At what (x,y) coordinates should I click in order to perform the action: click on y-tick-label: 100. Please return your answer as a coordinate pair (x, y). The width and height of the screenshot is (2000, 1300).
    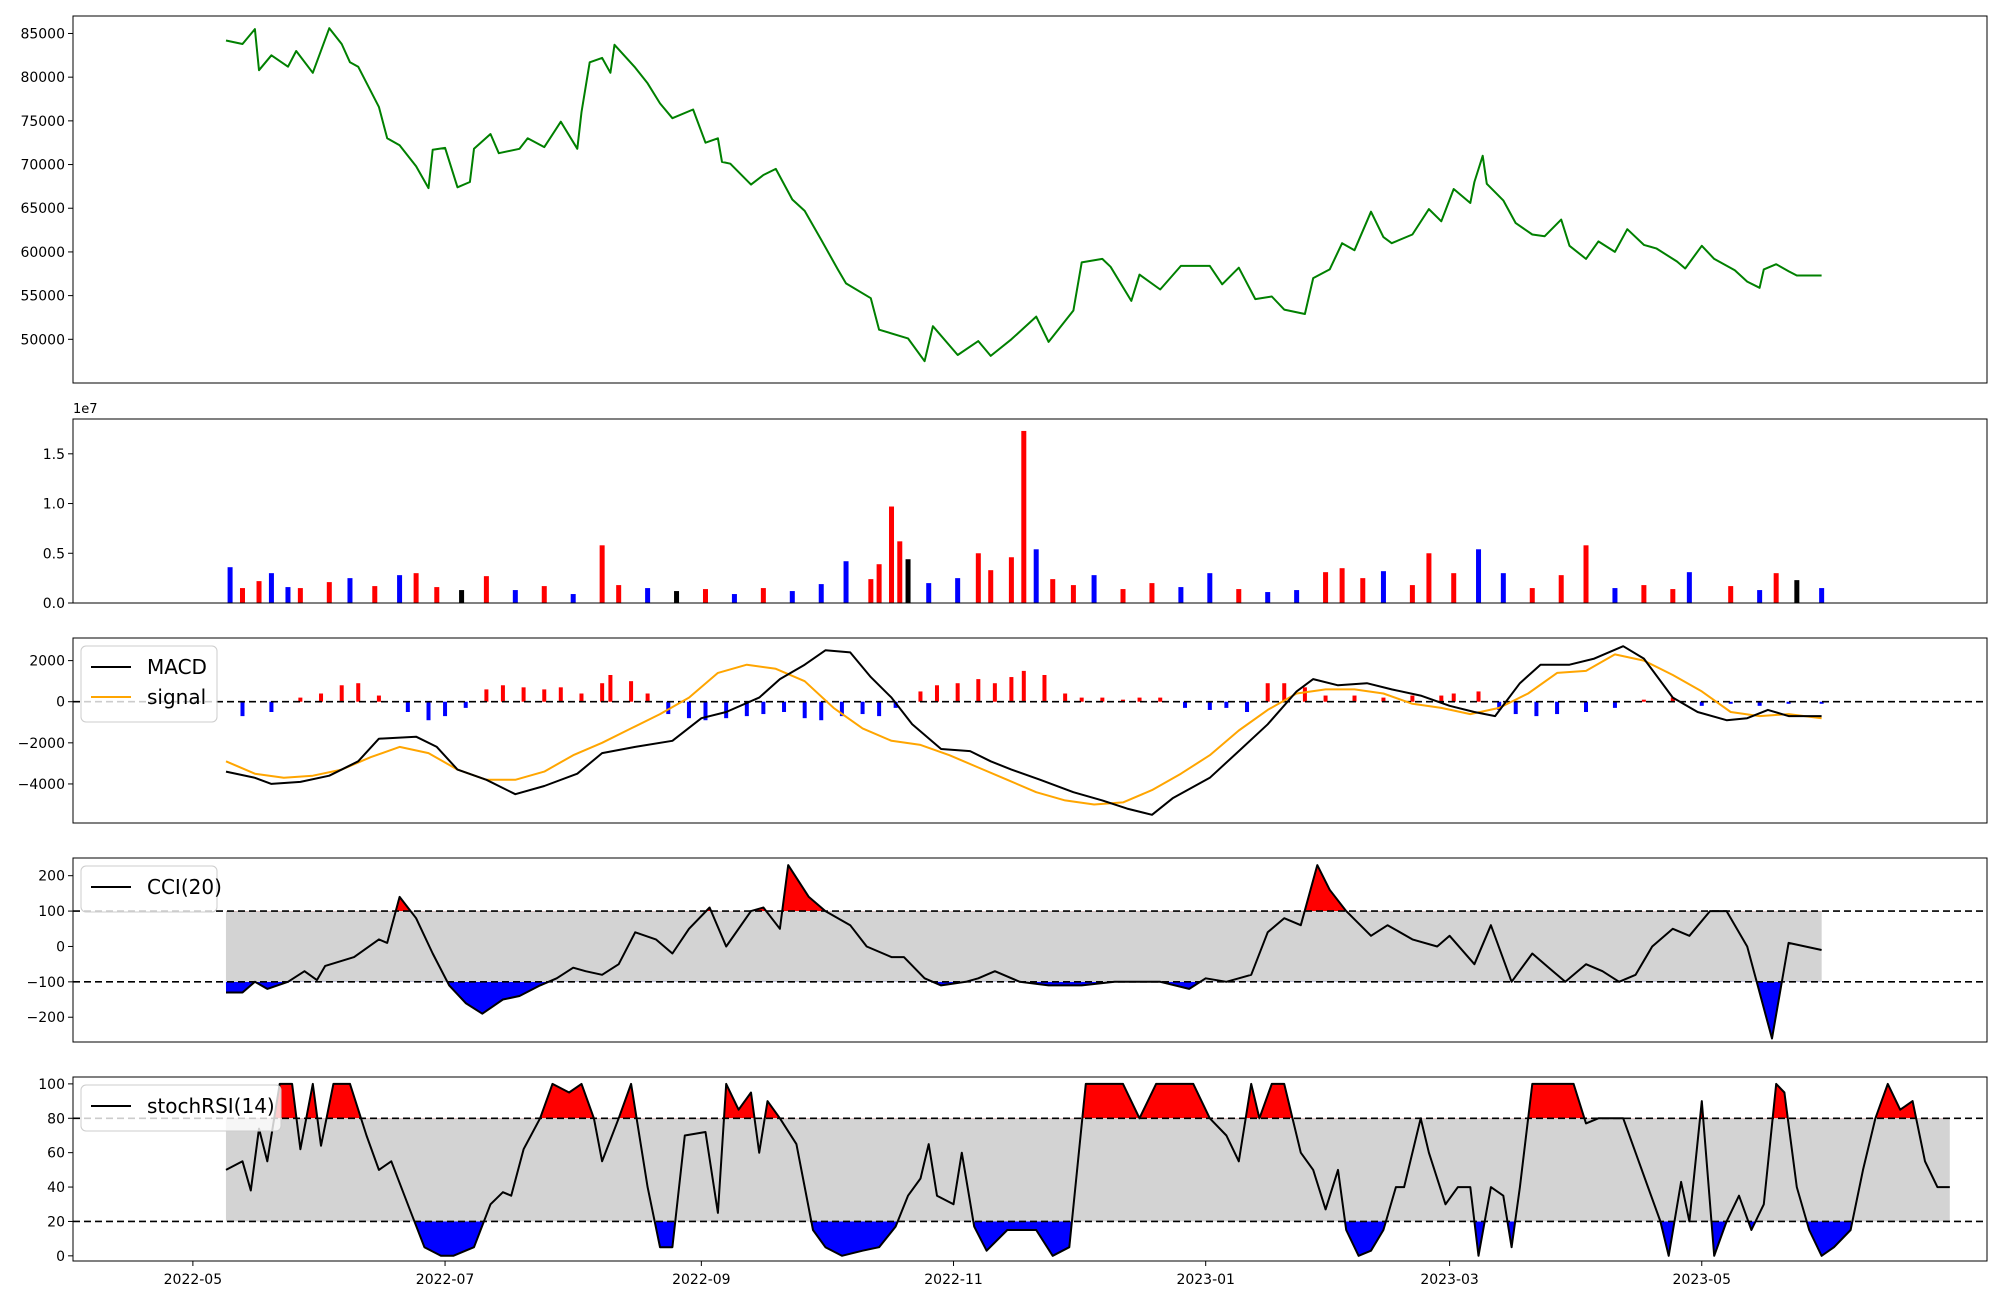
    Looking at the image, I should click on (51, 912).